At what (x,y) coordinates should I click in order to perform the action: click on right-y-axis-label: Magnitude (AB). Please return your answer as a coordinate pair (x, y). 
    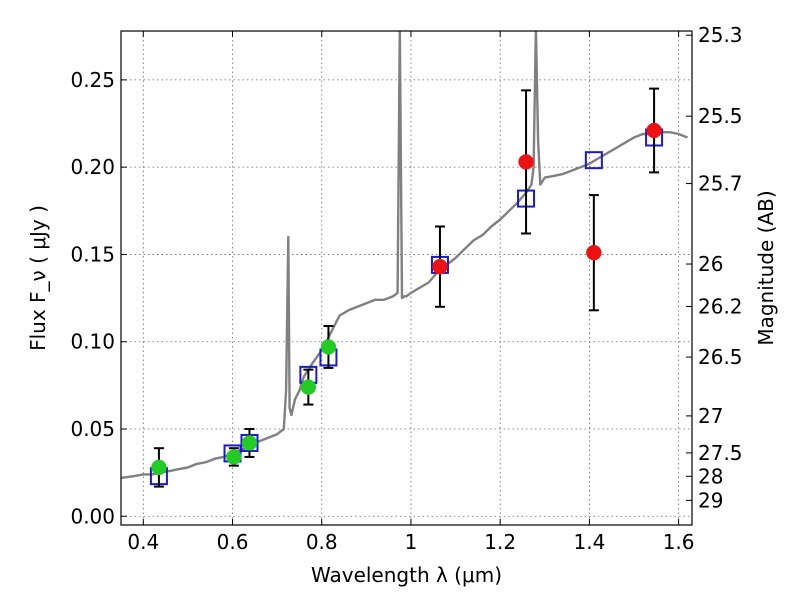
    Looking at the image, I should click on (766, 267).